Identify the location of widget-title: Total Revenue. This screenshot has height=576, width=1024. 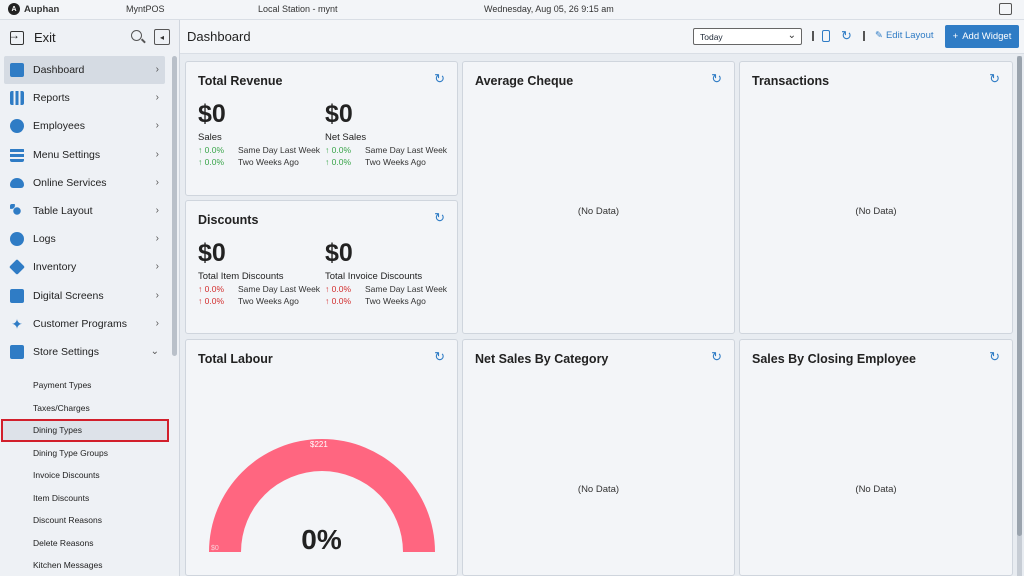
(240, 81).